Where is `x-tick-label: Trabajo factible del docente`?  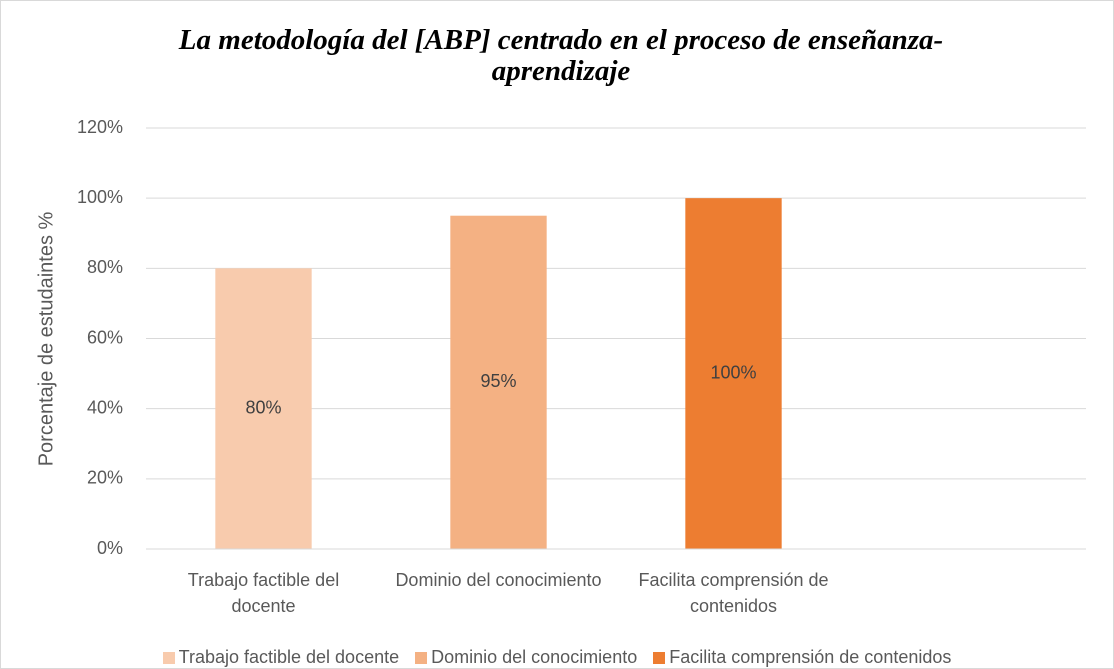 x-tick-label: Trabajo factible del docente is located at coordinates (263, 593).